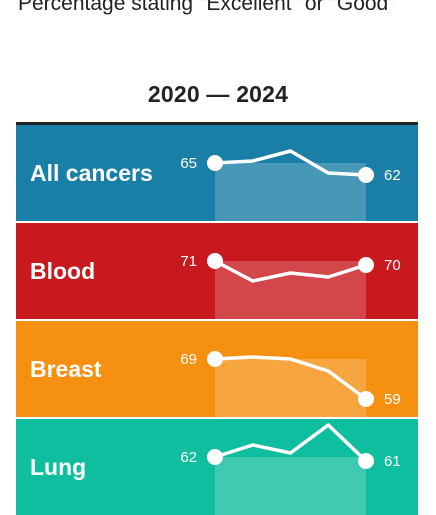 This screenshot has width=436, height=515. I want to click on end-value-label: 62, so click(392, 175).